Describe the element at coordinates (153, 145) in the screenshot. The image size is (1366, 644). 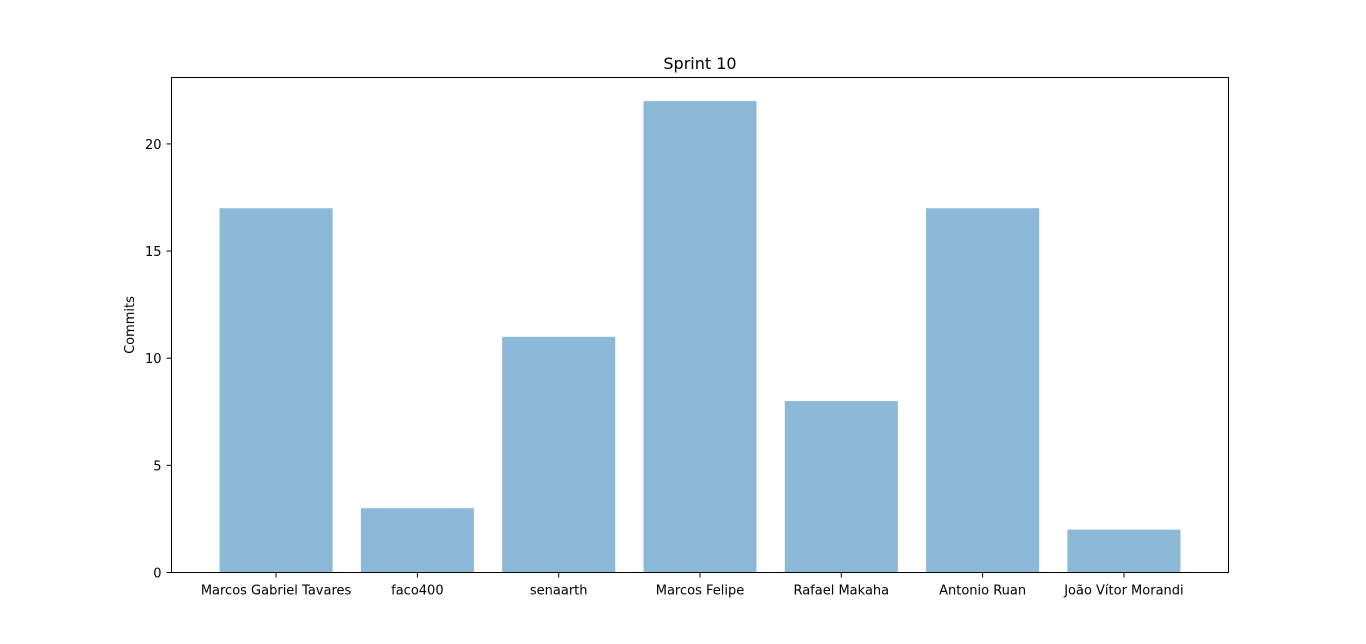
I see `y-tick-label: 20` at that location.